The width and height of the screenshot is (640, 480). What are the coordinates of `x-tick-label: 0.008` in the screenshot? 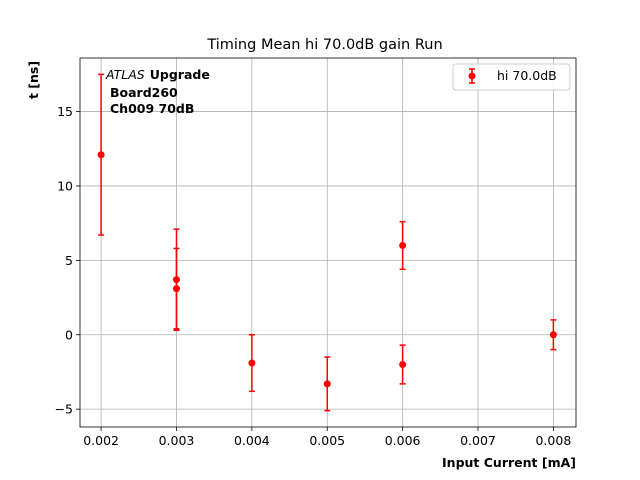 It's located at (553, 440).